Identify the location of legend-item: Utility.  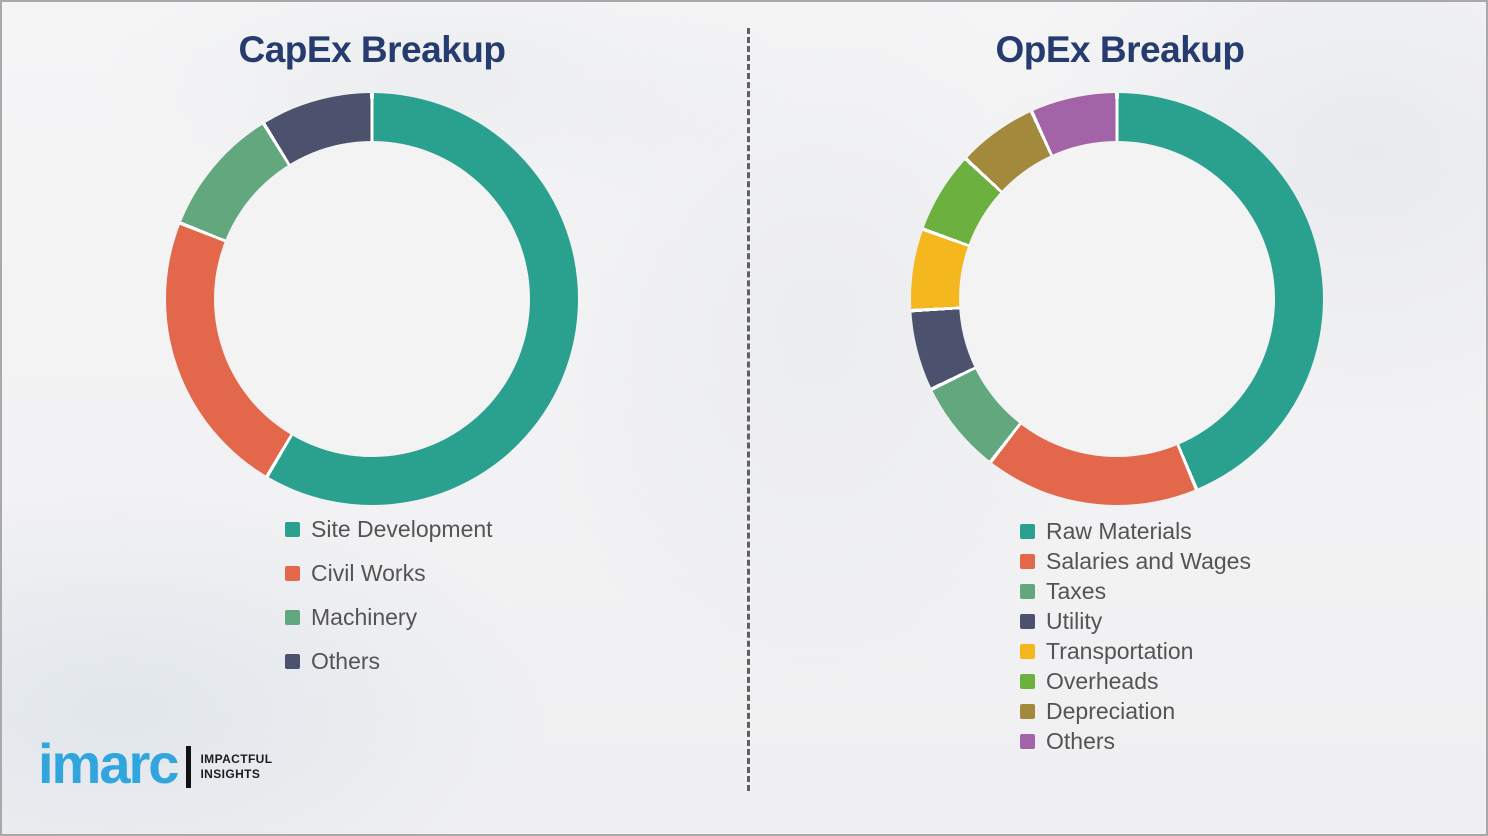
(1135, 620).